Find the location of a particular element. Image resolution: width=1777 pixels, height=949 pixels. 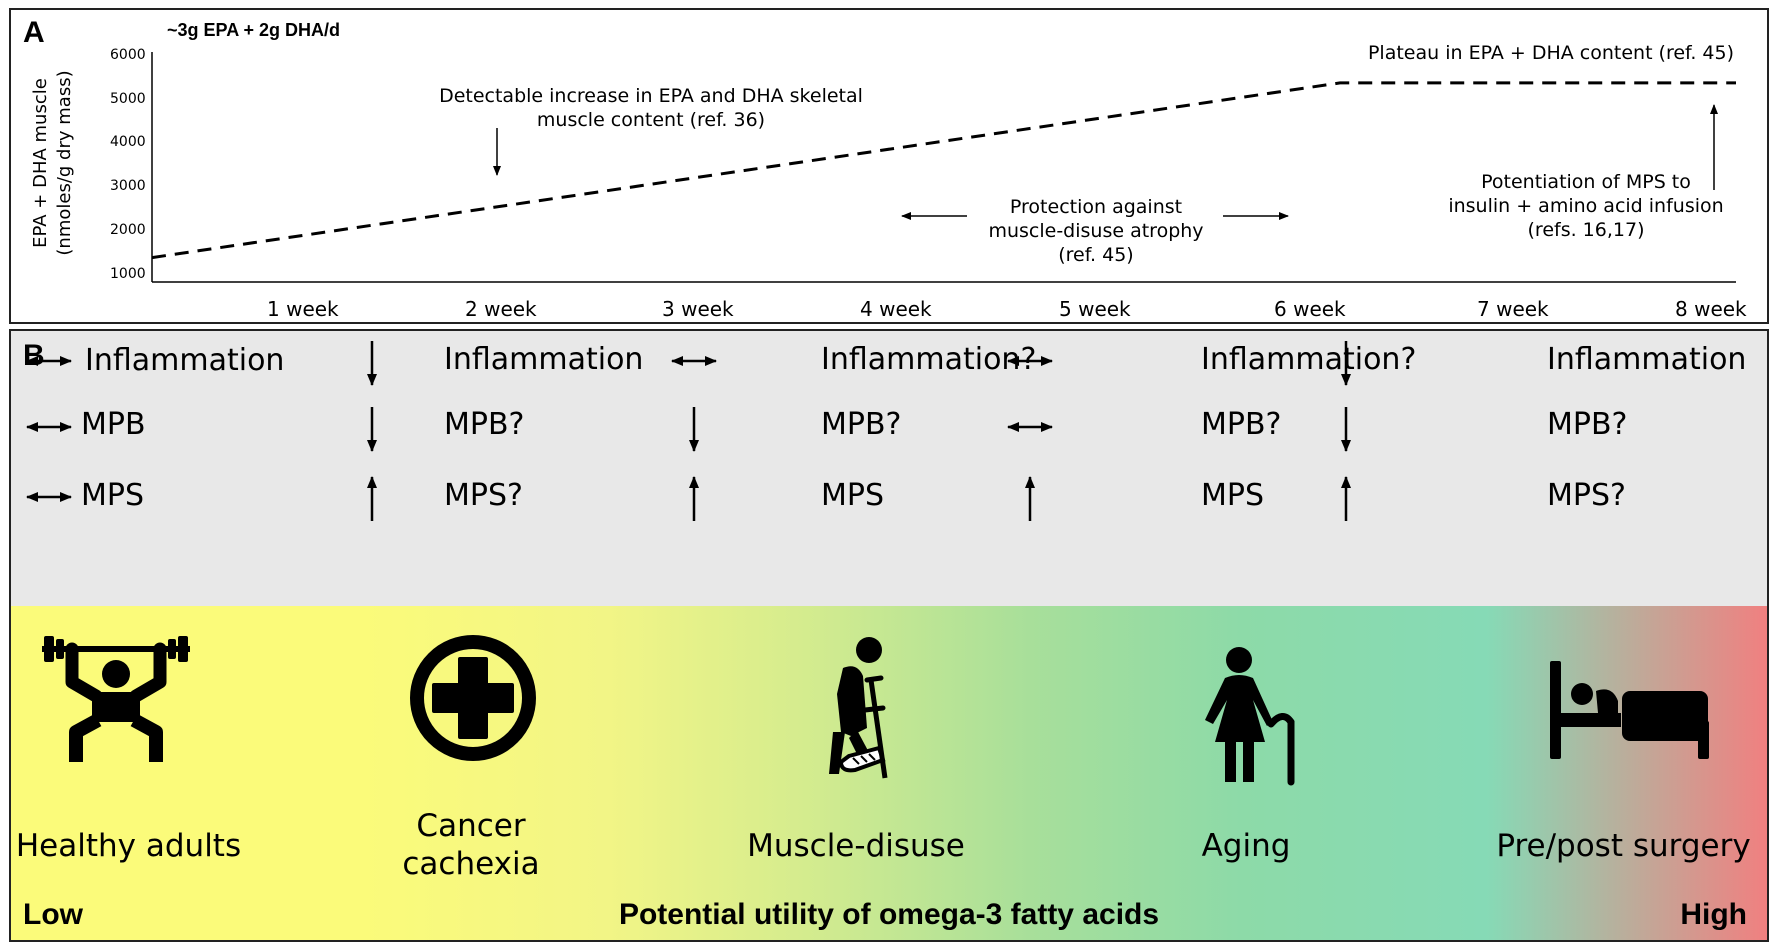

y-tick: 4000 is located at coordinates (128, 142).